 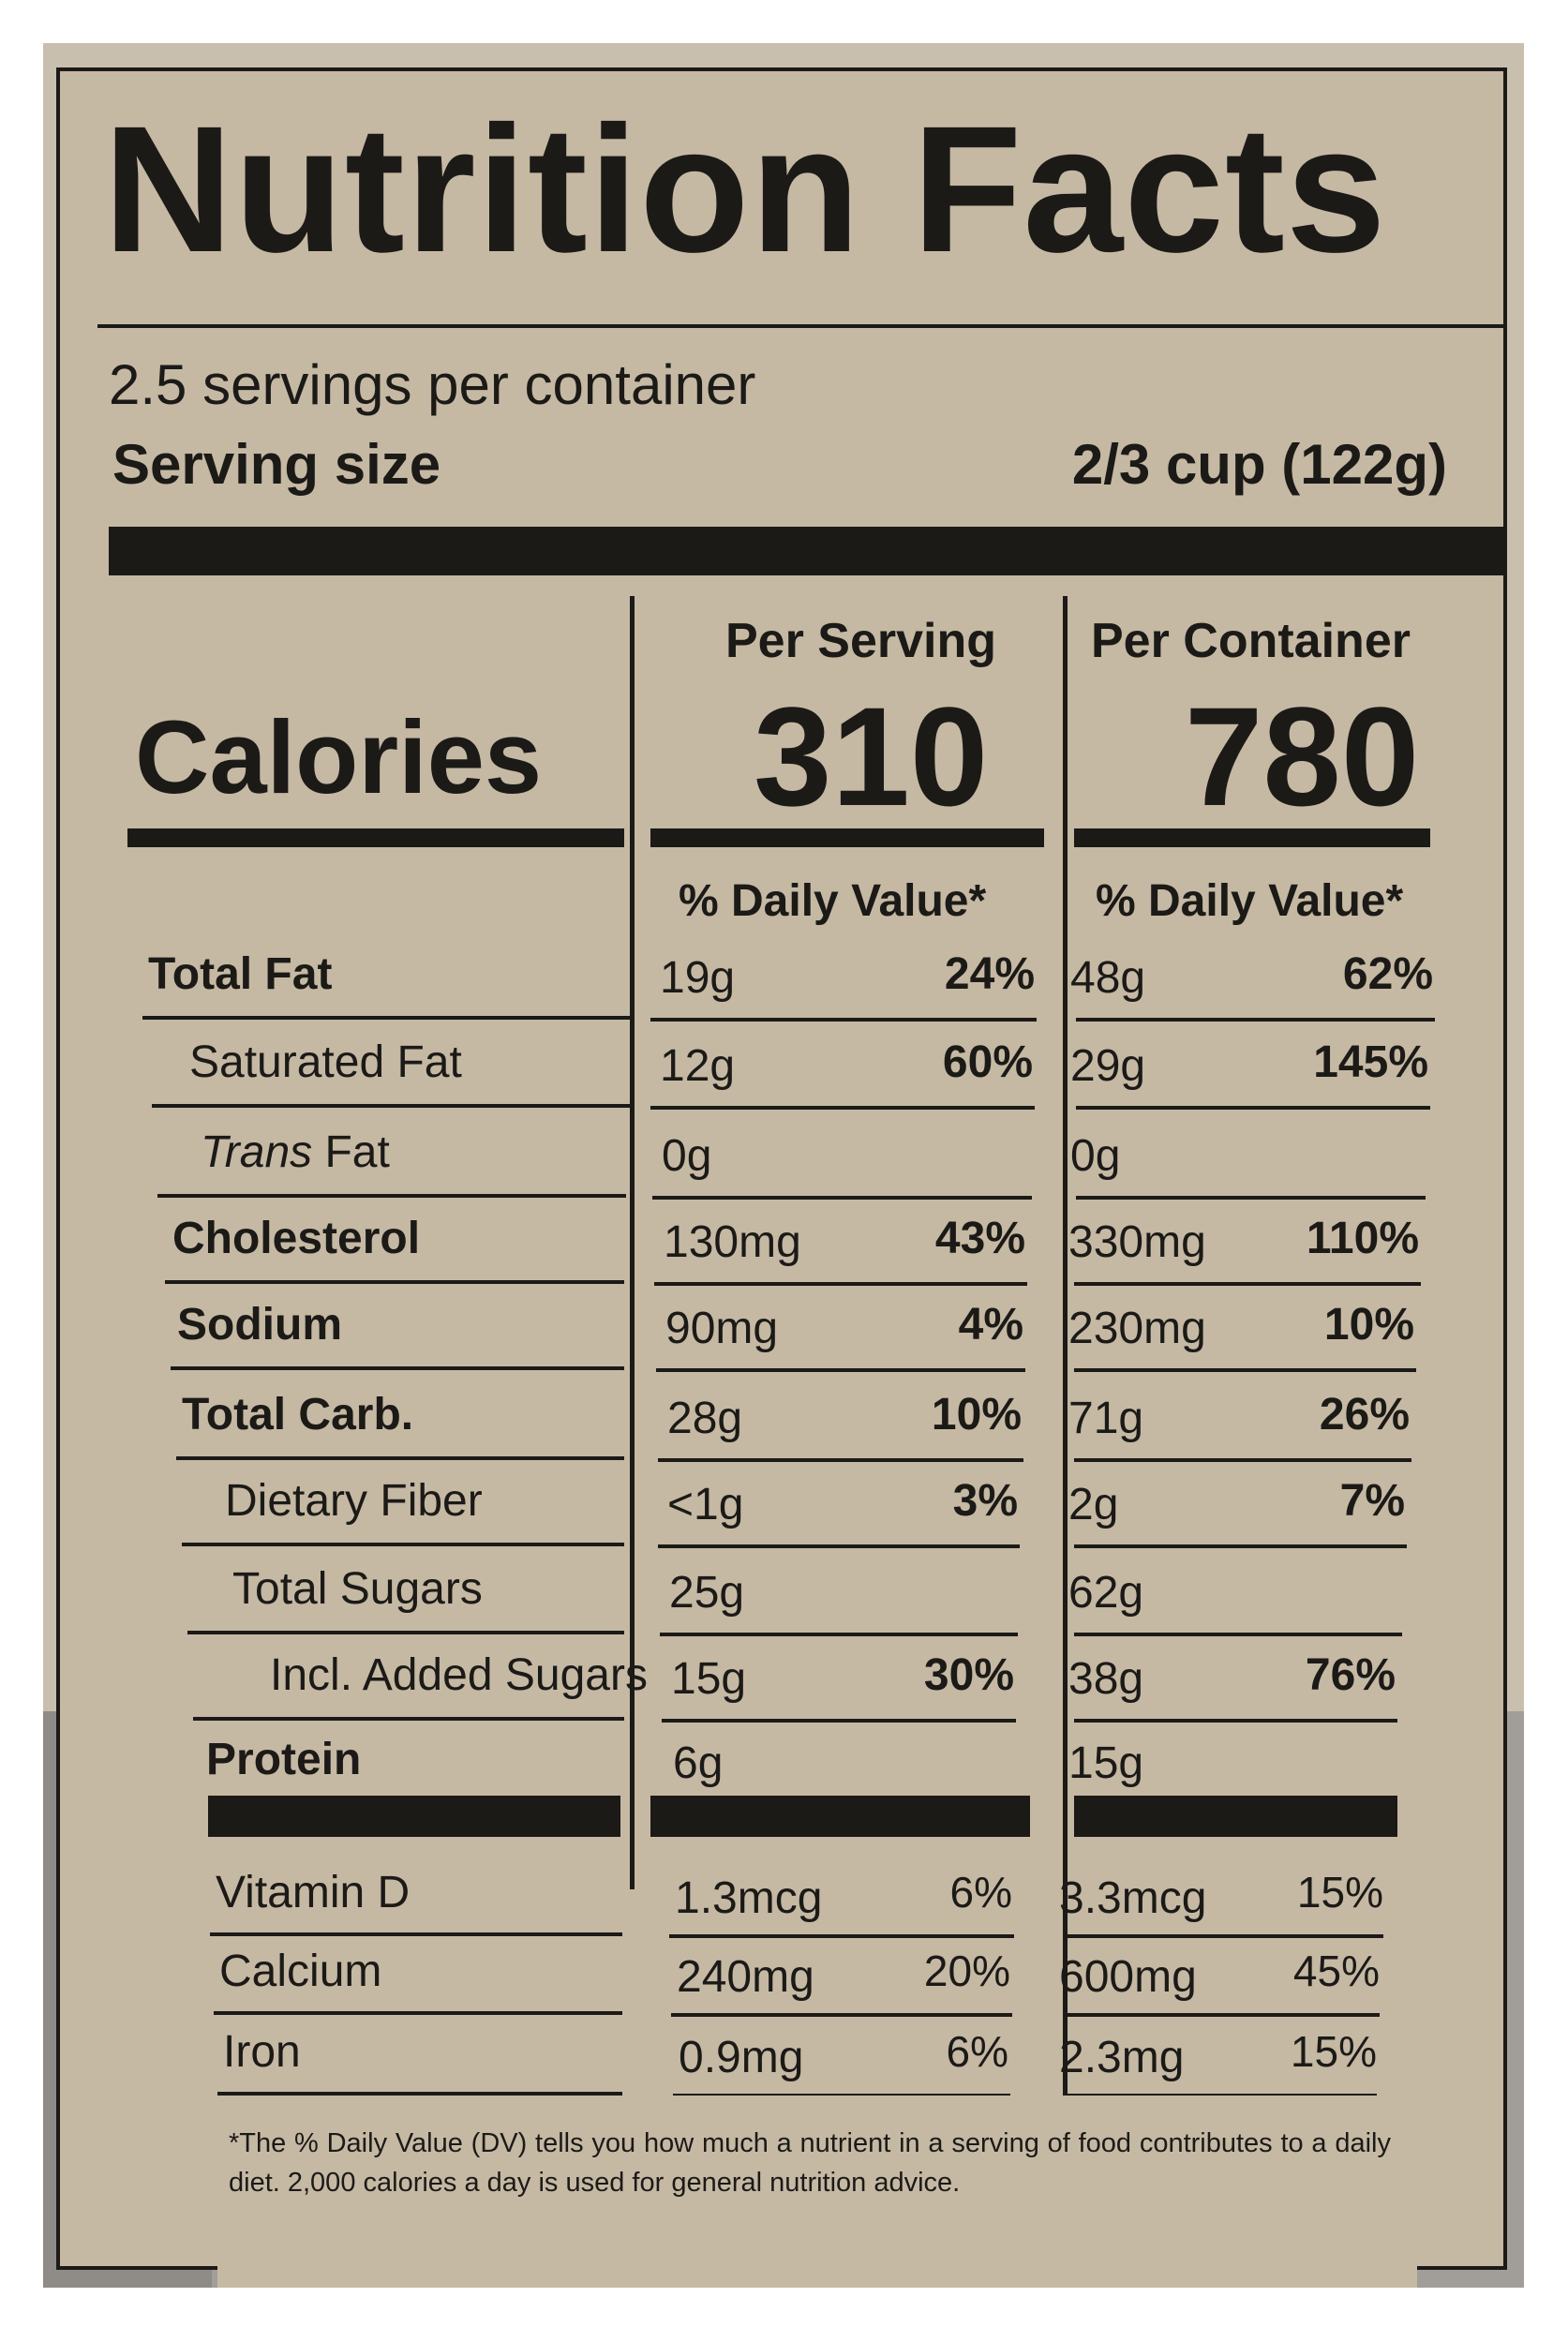 I want to click on serving-percent: 3%, so click(x=985, y=1501).